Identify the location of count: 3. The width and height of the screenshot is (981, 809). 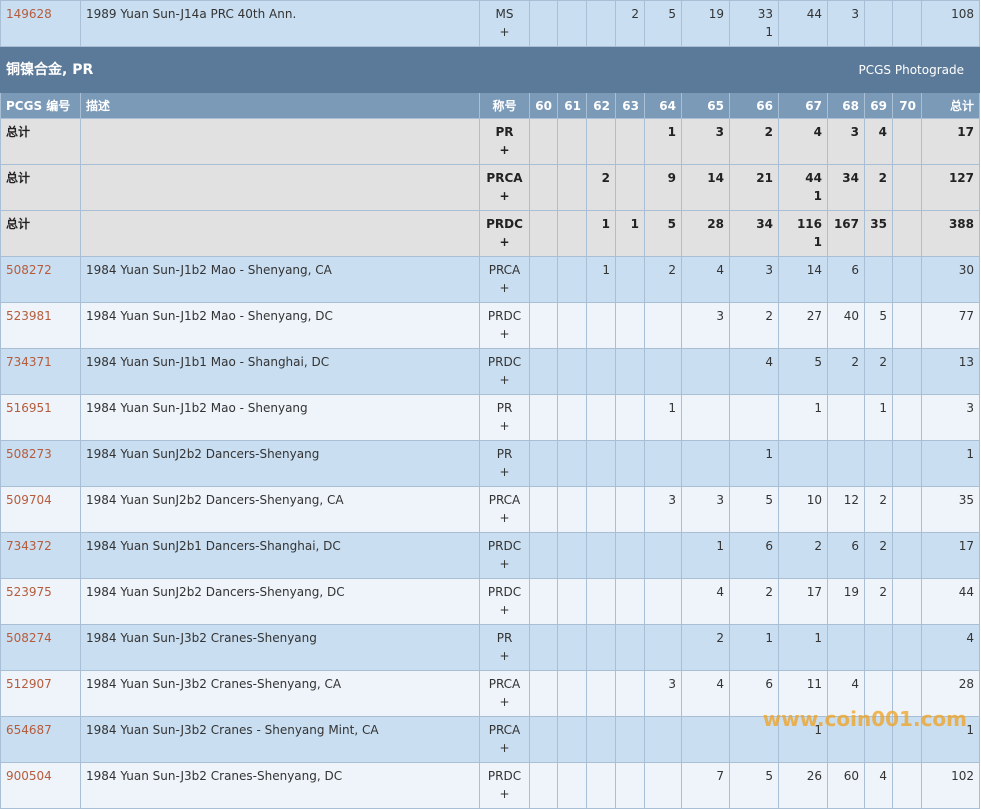
(769, 270).